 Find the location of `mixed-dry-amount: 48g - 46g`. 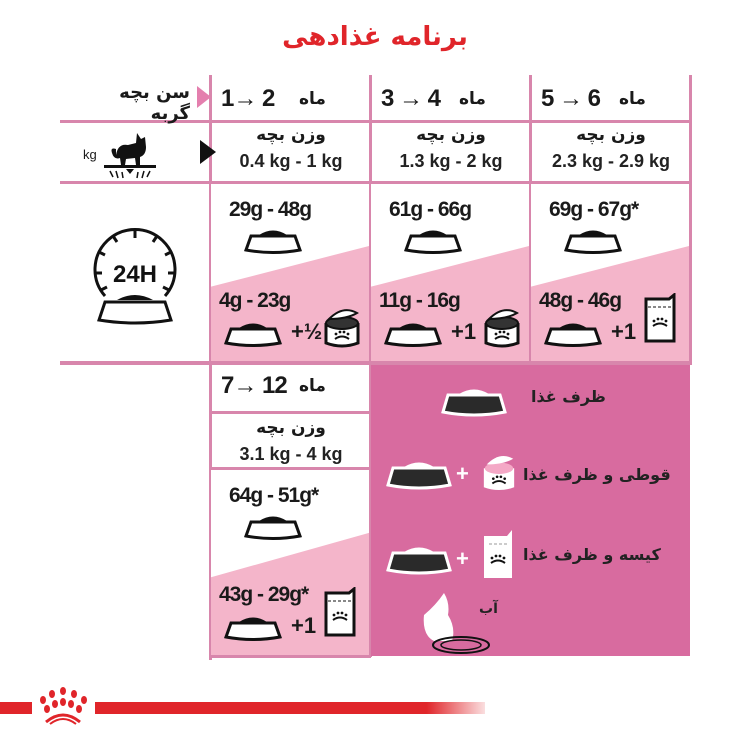

mixed-dry-amount: 48g - 46g is located at coordinates (580, 300).